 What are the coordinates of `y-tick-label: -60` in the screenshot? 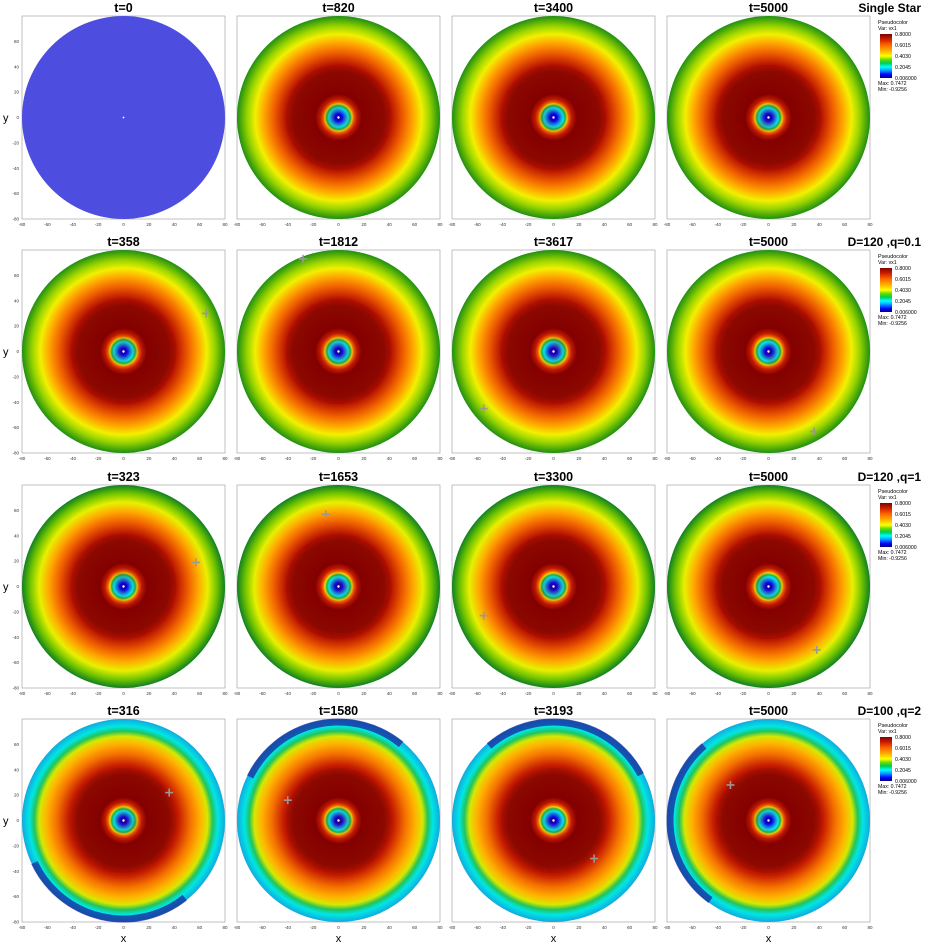 It's located at (15, 193).